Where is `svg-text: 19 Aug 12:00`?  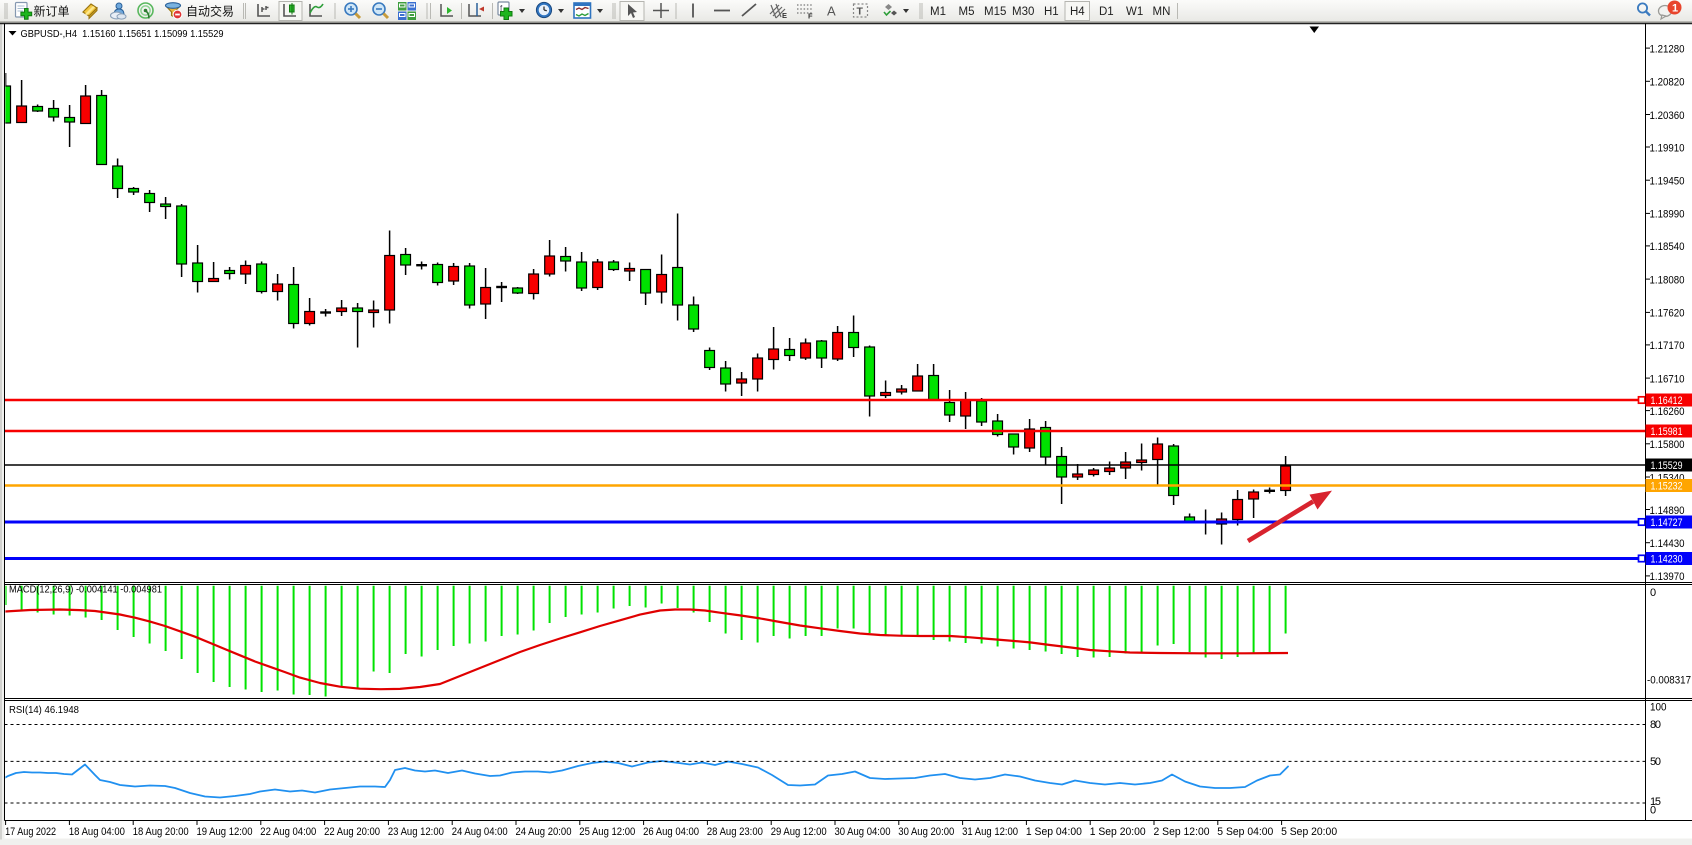
svg-text: 19 Aug 12:00 is located at coordinates (225, 832).